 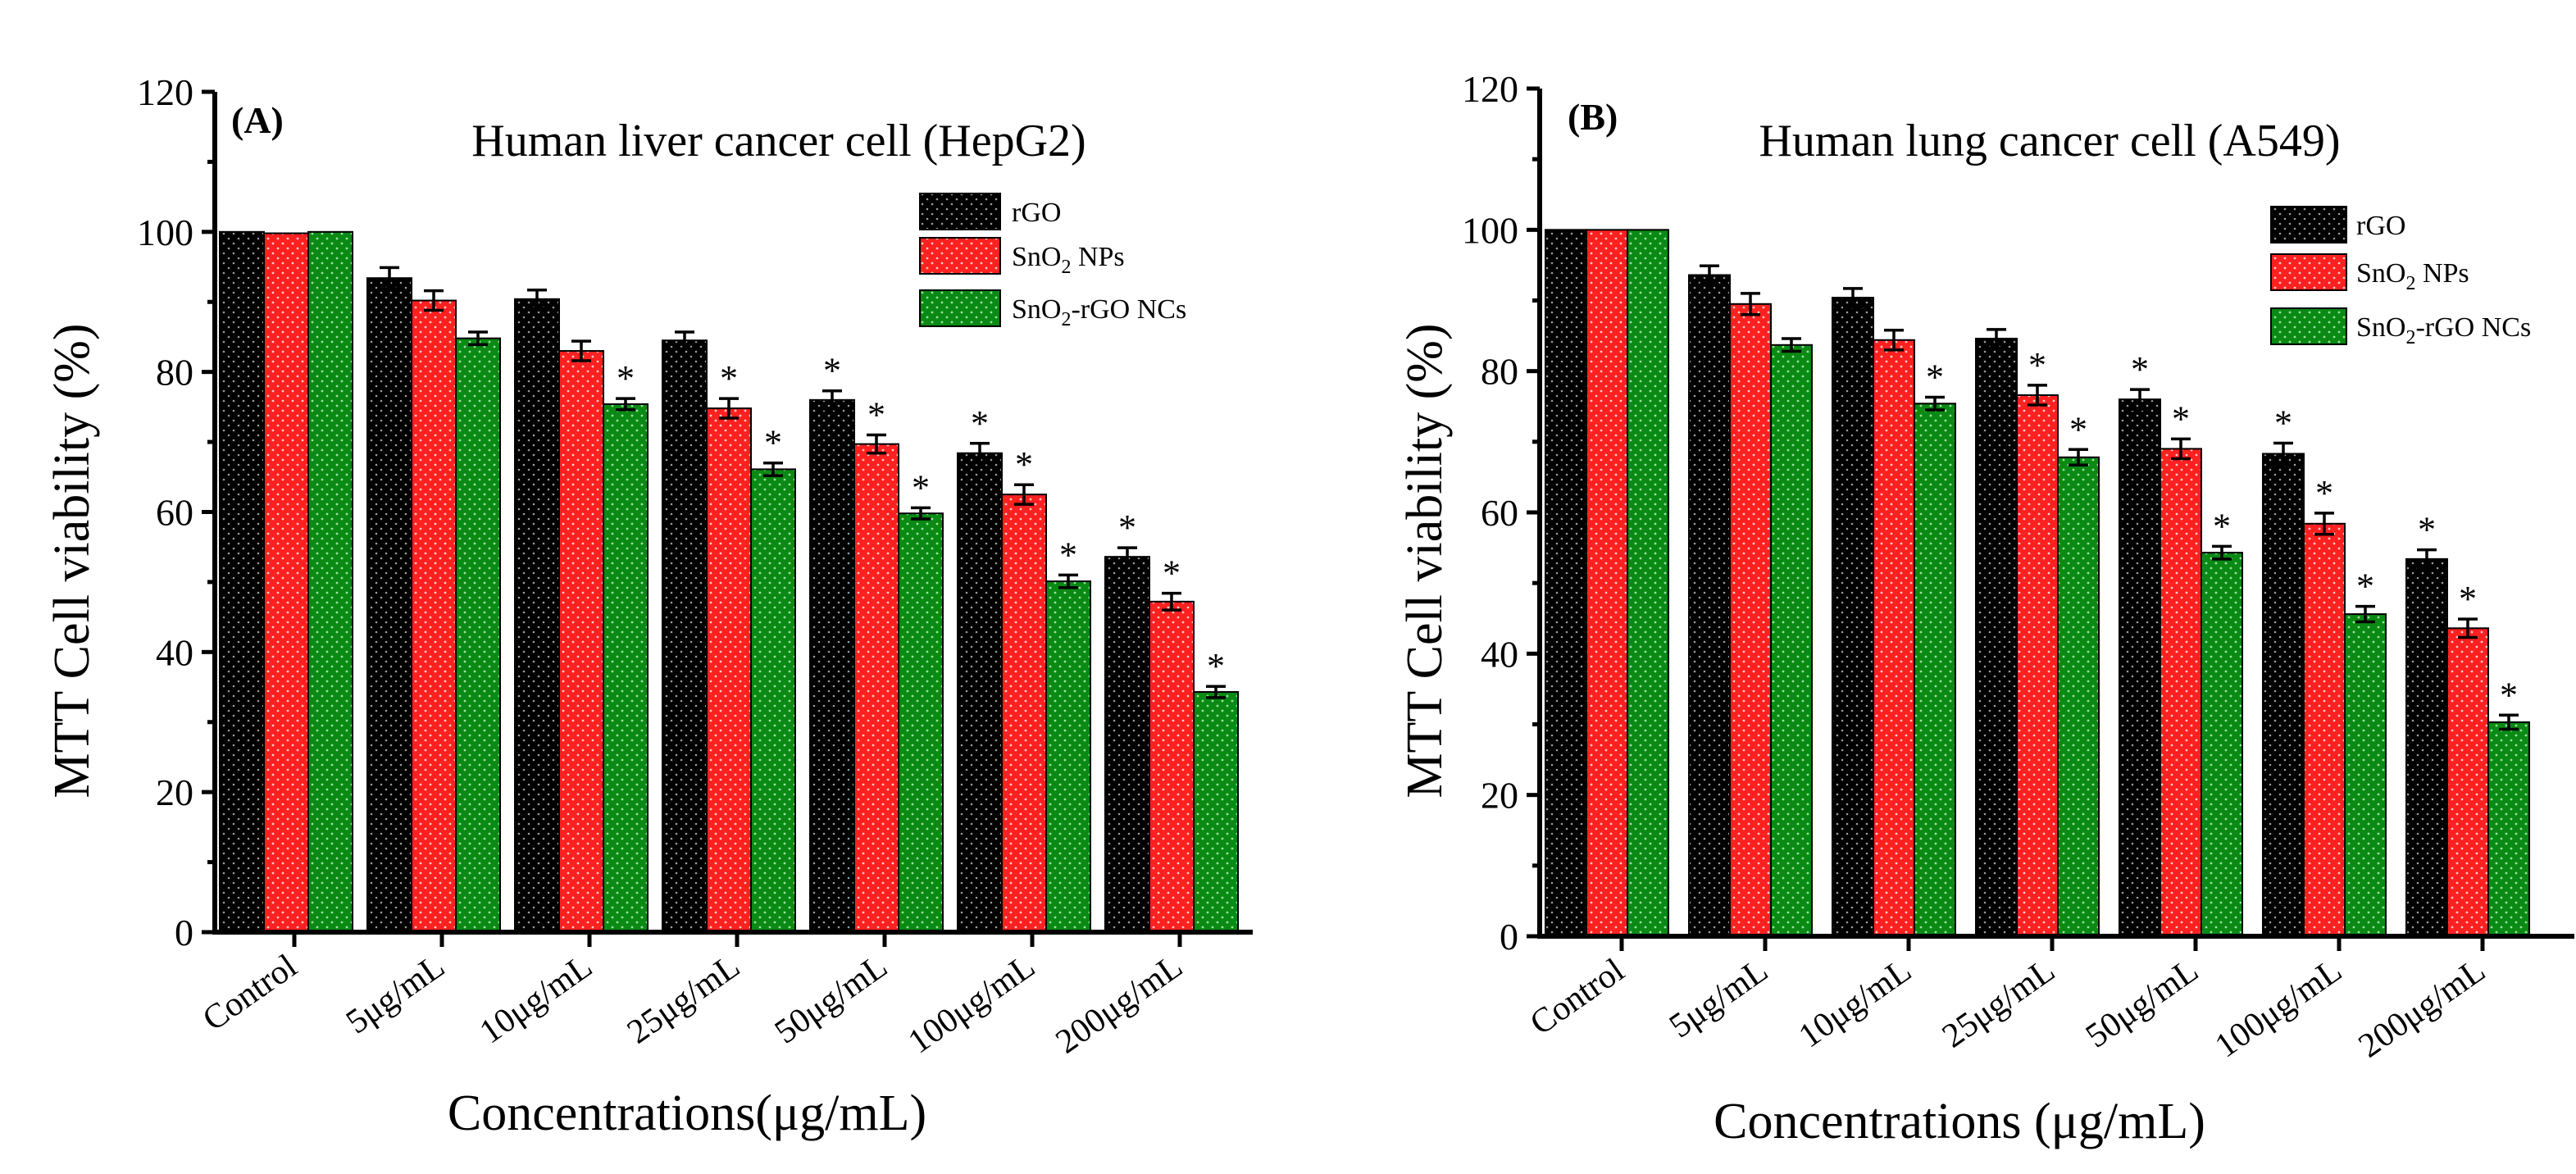 What do you see at coordinates (257, 120) in the screenshot?
I see `panel-label: (A)` at bounding box center [257, 120].